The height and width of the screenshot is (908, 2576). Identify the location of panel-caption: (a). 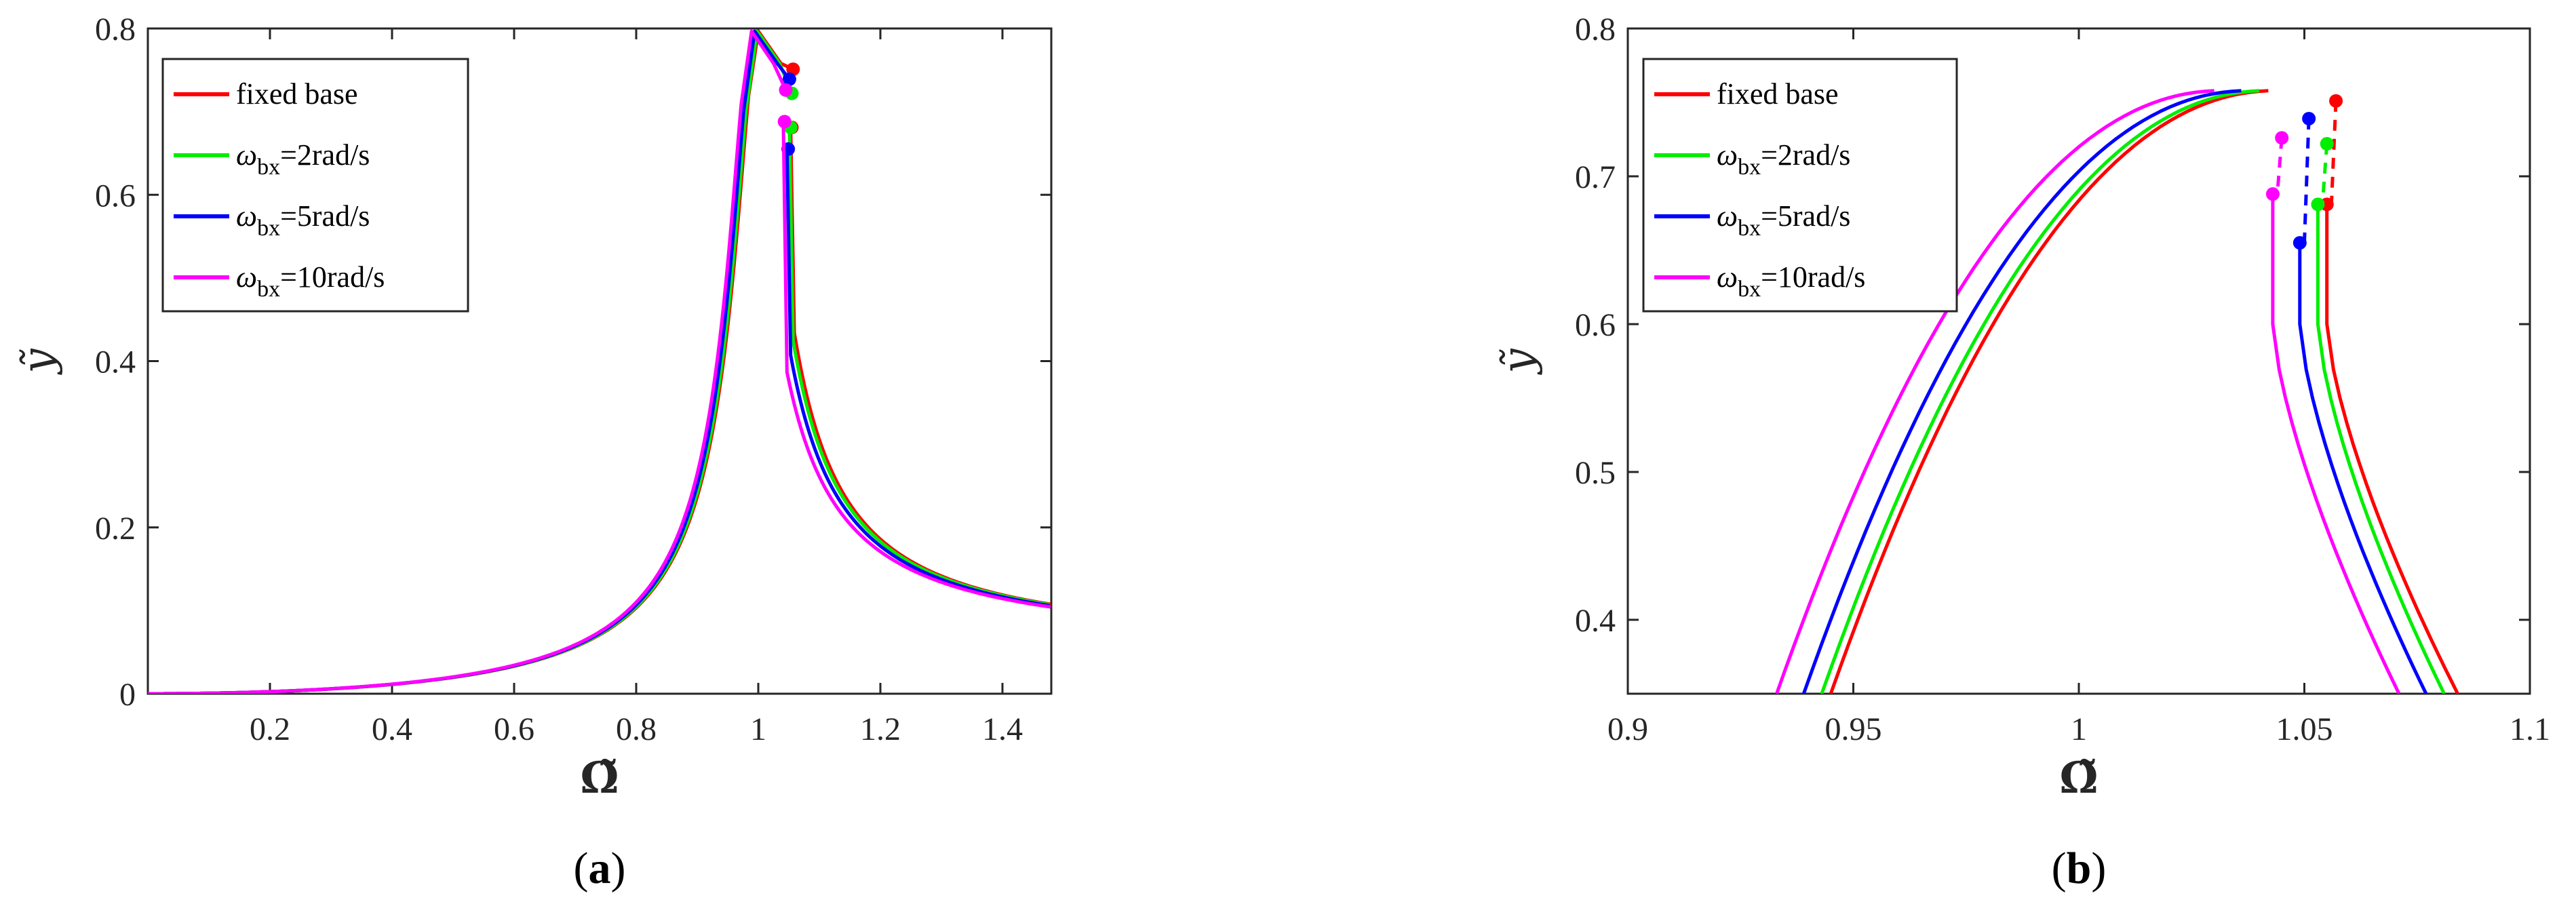
(600, 868).